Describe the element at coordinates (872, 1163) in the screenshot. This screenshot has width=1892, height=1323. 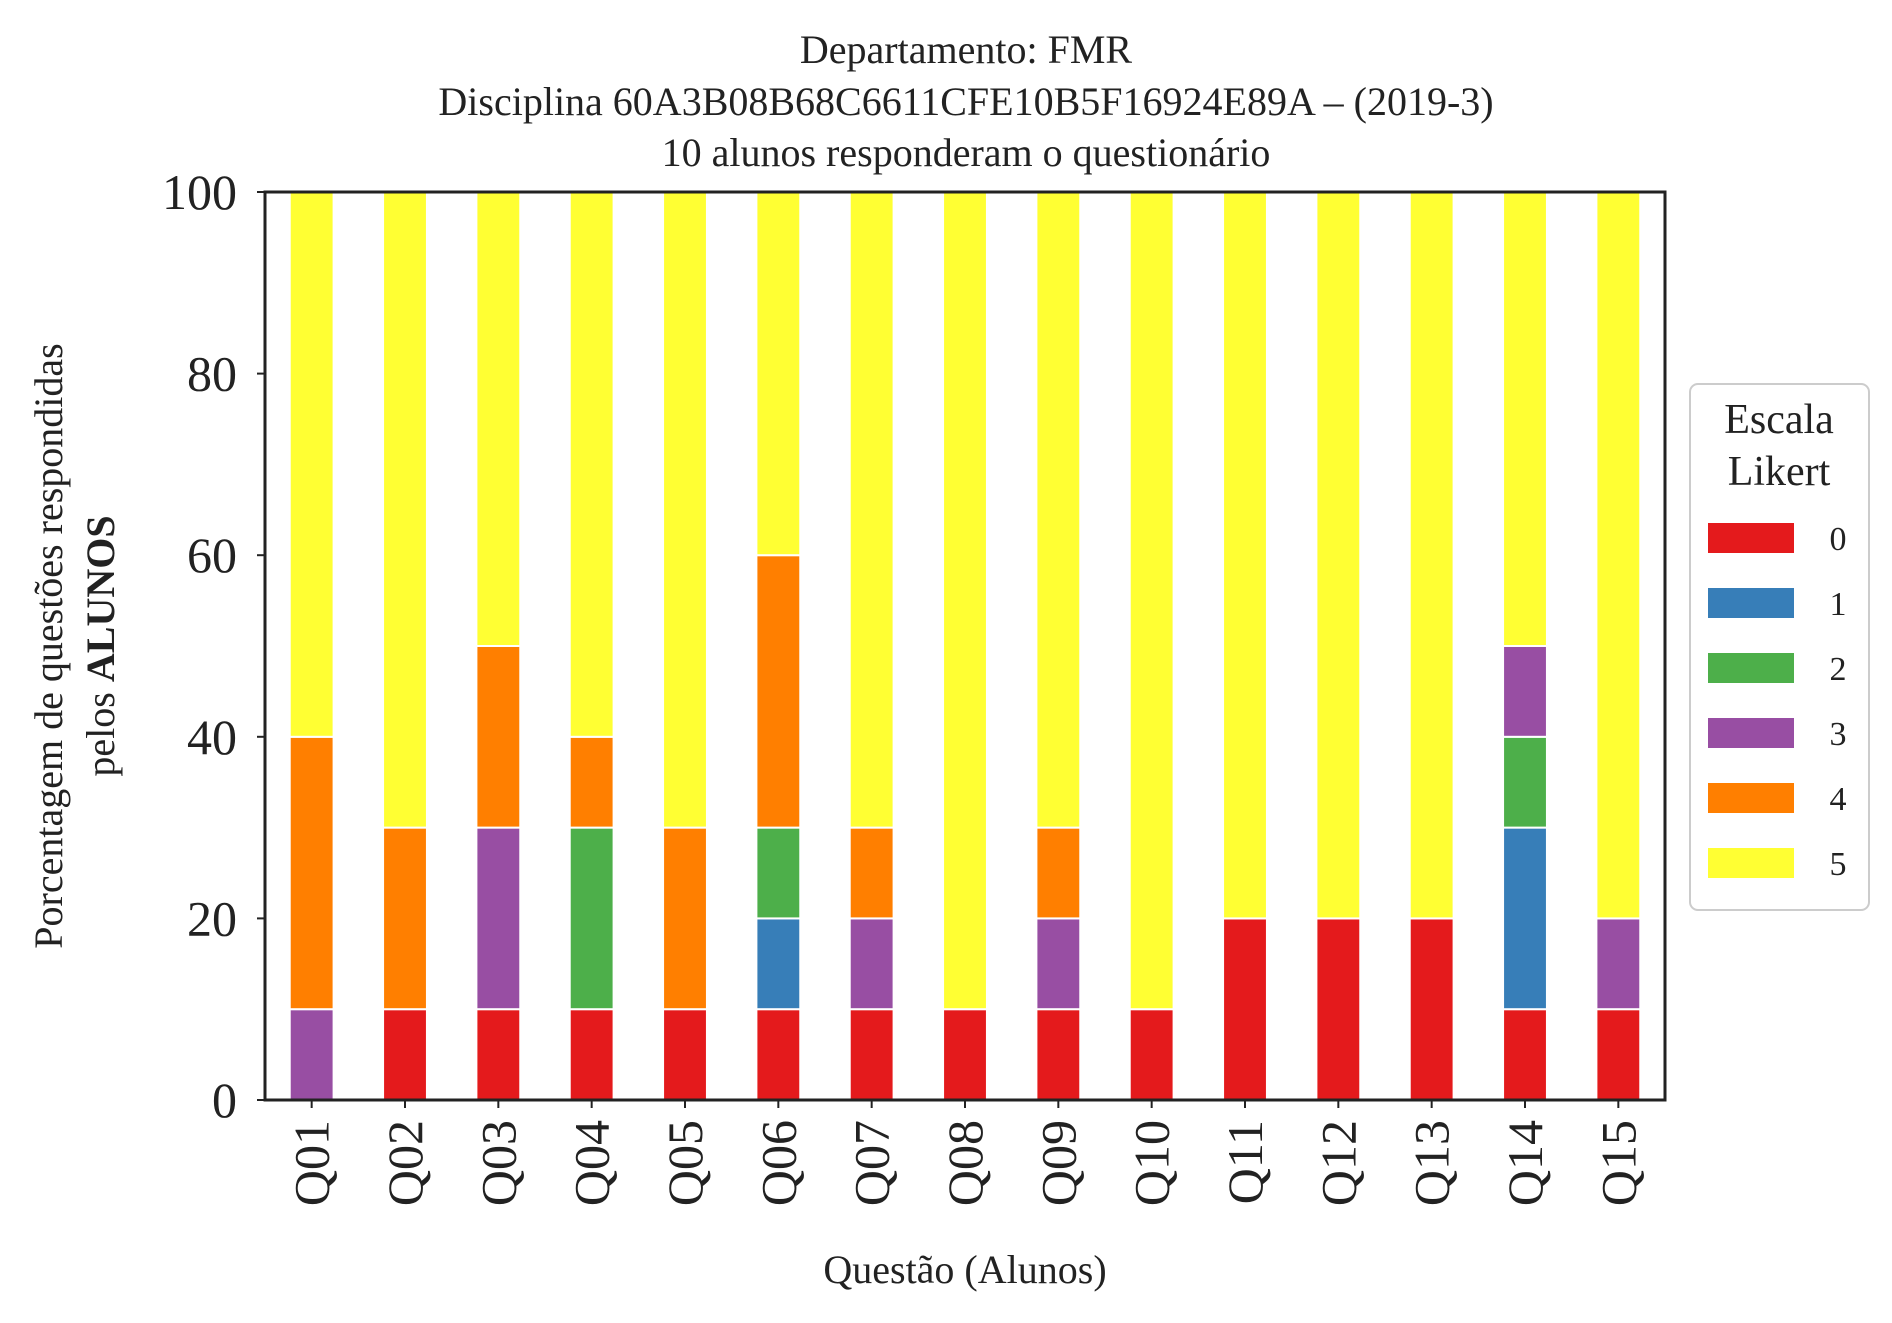
I see `x-tick-label-Q07: Q07` at that location.